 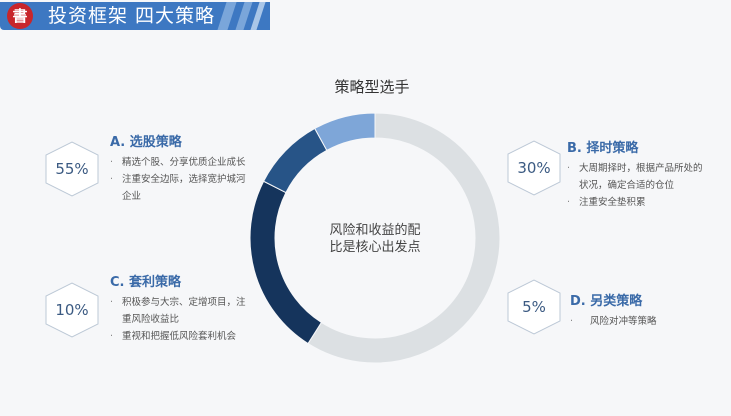 What do you see at coordinates (636, 177) in the screenshot?
I see `bullet: 大周期择时，根据产品所处的状况，确定合适的仓位` at bounding box center [636, 177].